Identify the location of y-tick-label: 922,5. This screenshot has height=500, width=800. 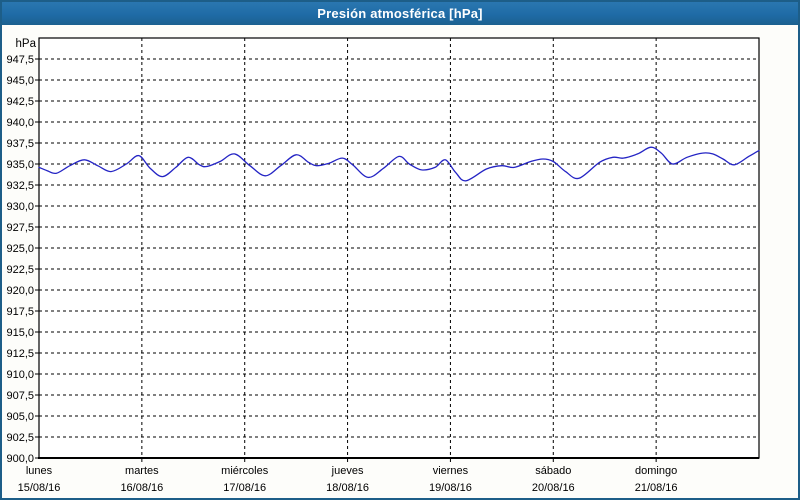
(20, 270).